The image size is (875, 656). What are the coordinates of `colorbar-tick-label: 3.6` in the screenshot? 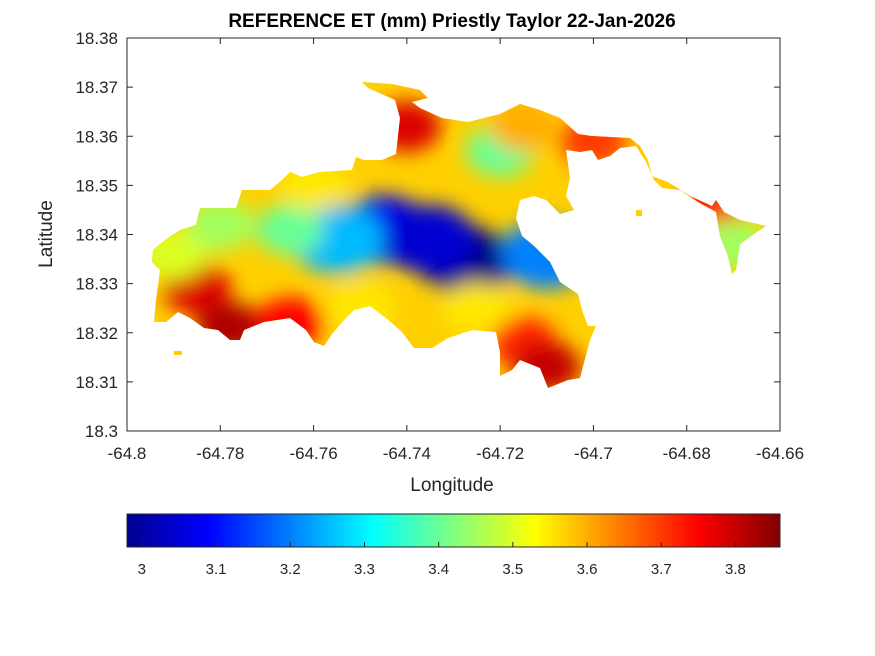 It's located at (587, 569).